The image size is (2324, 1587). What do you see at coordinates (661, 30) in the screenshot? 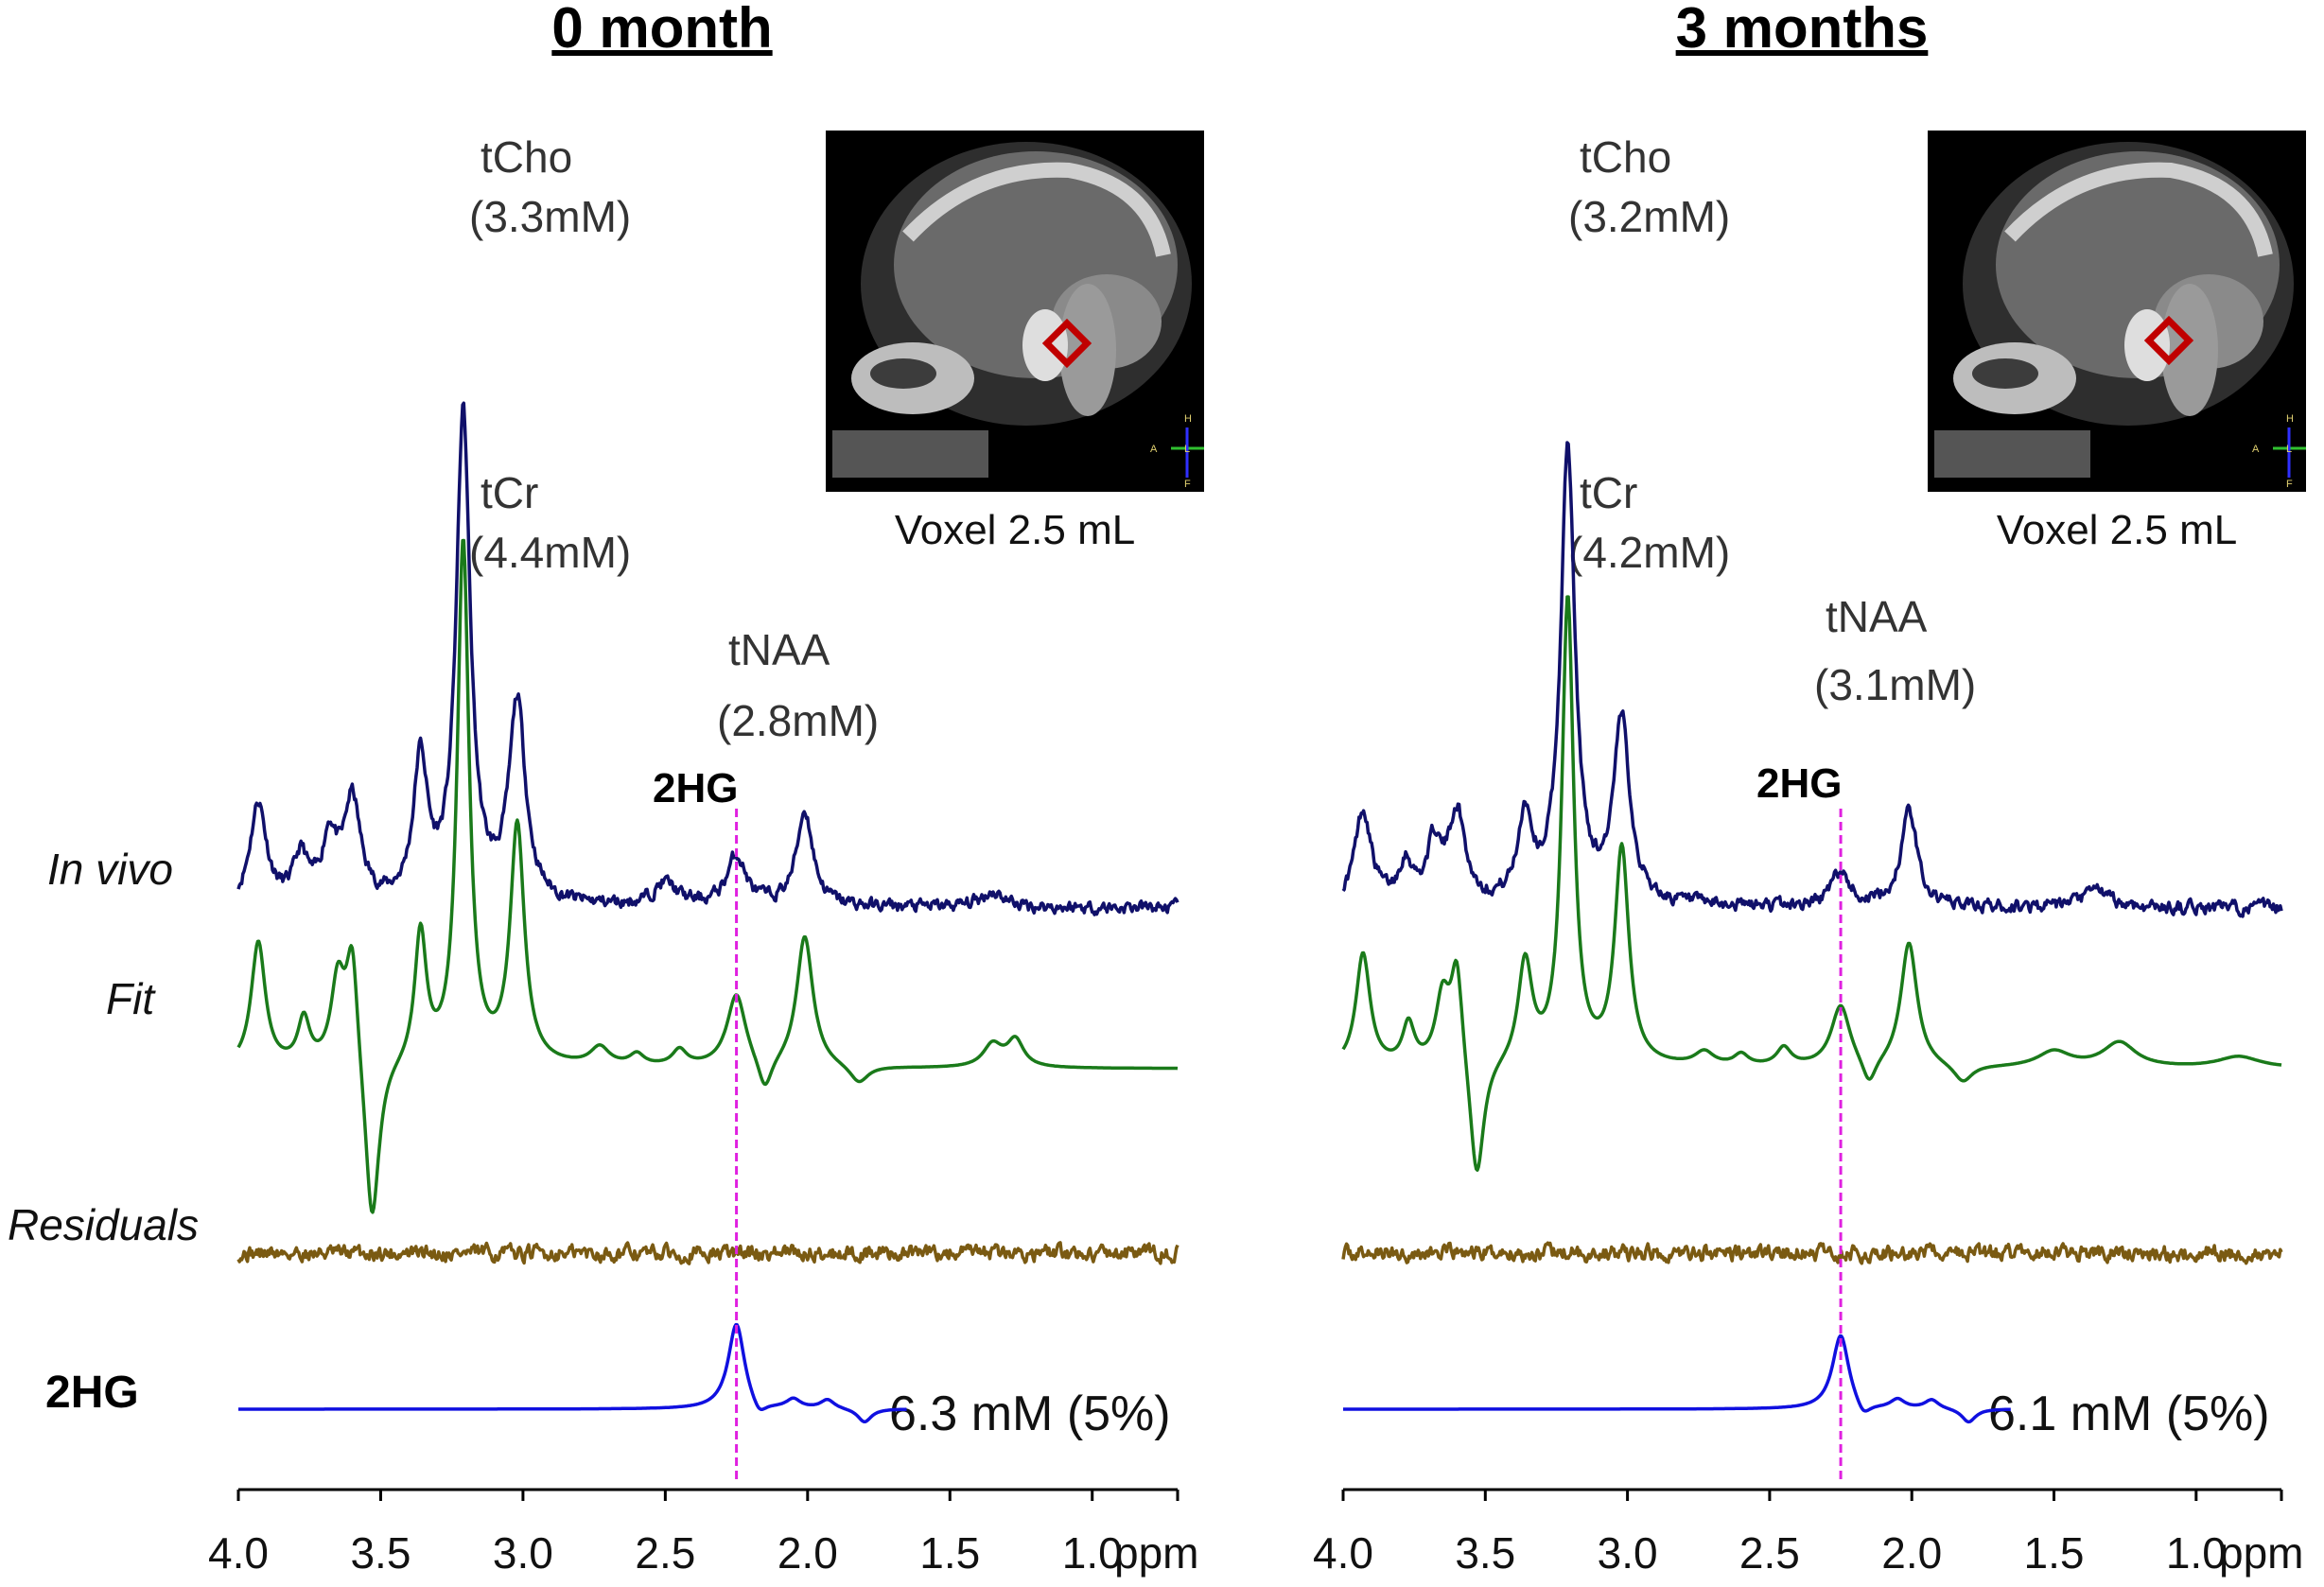
I see `panel-title: 0 month` at bounding box center [661, 30].